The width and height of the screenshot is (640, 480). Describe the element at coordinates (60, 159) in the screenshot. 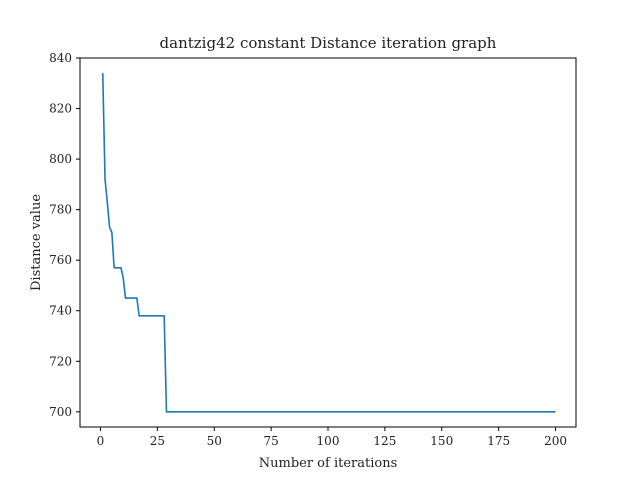

I see `y-tick-label: 800` at that location.